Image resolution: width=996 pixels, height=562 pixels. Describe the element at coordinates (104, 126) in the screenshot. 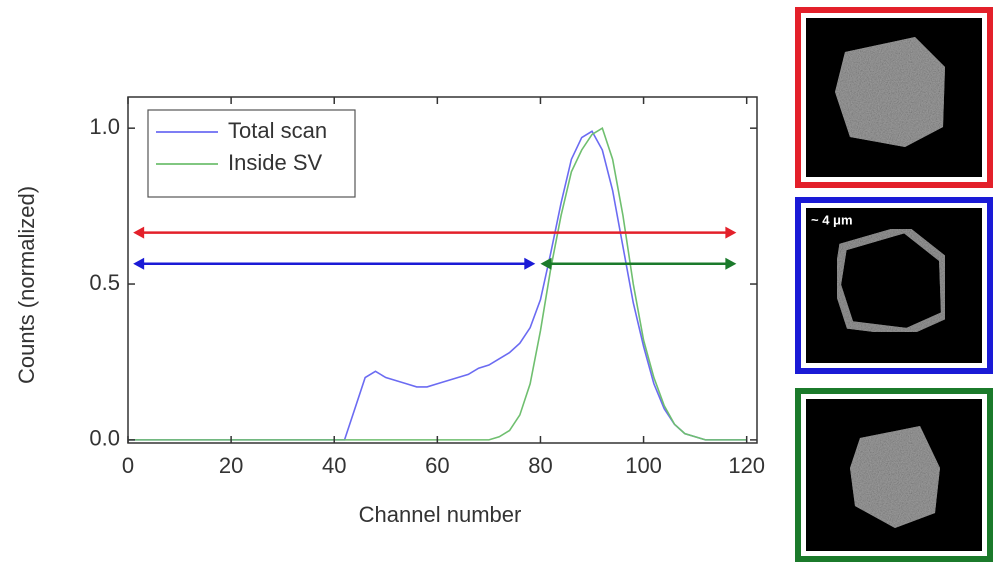

I see `y-tick-label: 1.0` at that location.